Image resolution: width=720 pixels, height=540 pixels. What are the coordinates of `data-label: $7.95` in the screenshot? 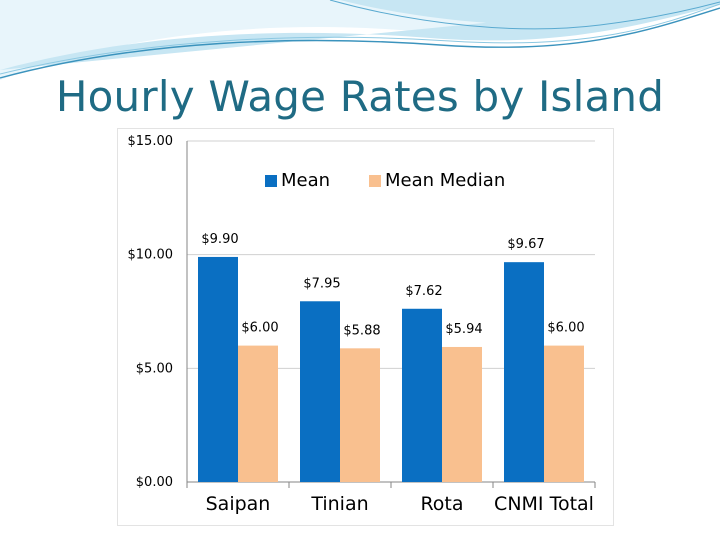 It's located at (321, 283).